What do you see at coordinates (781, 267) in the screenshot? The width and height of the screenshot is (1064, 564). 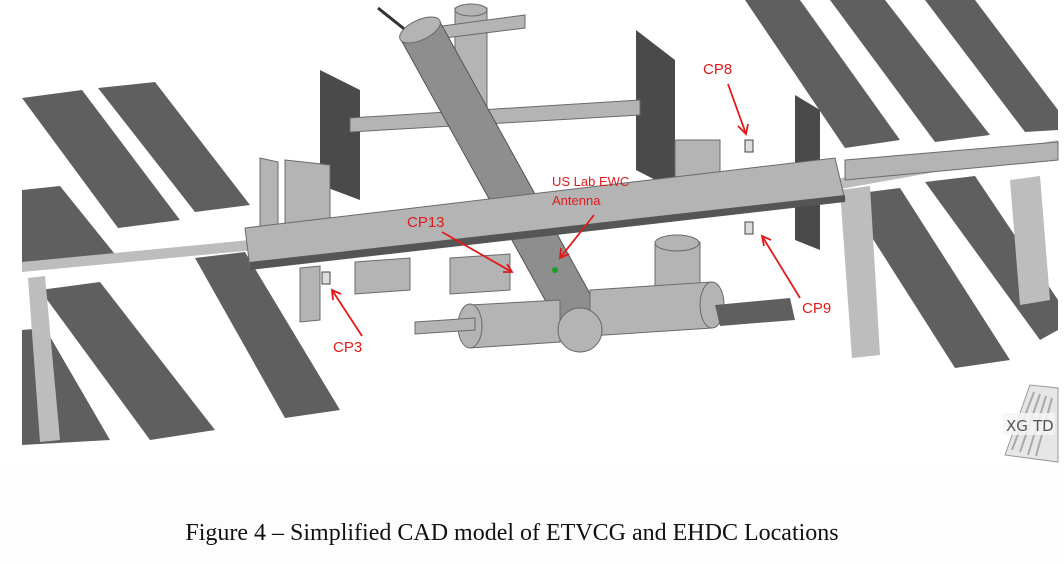 I see `cp9-arrow` at bounding box center [781, 267].